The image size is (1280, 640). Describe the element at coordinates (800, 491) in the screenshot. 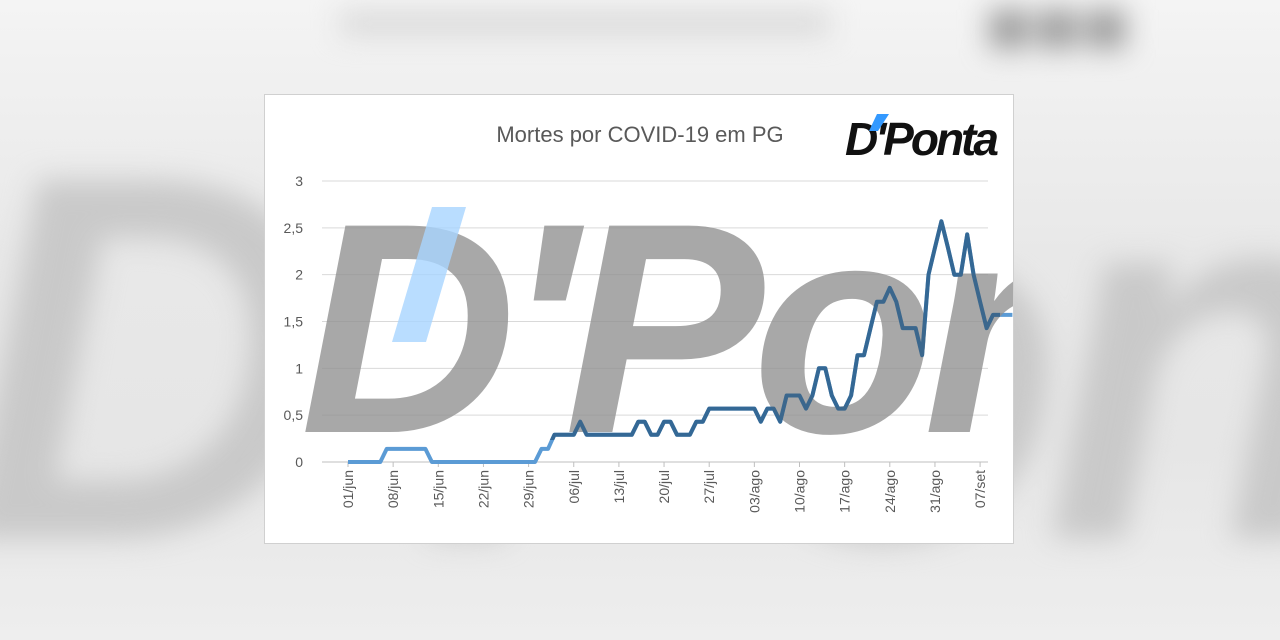

I see `x-tick-label: 10/ago` at that location.